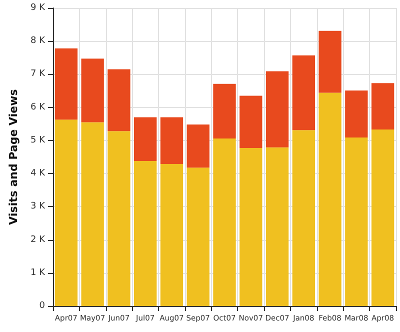 This screenshot has height=332, width=400. What do you see at coordinates (38, 107) in the screenshot?
I see `y-tick-label: 6 K` at bounding box center [38, 107].